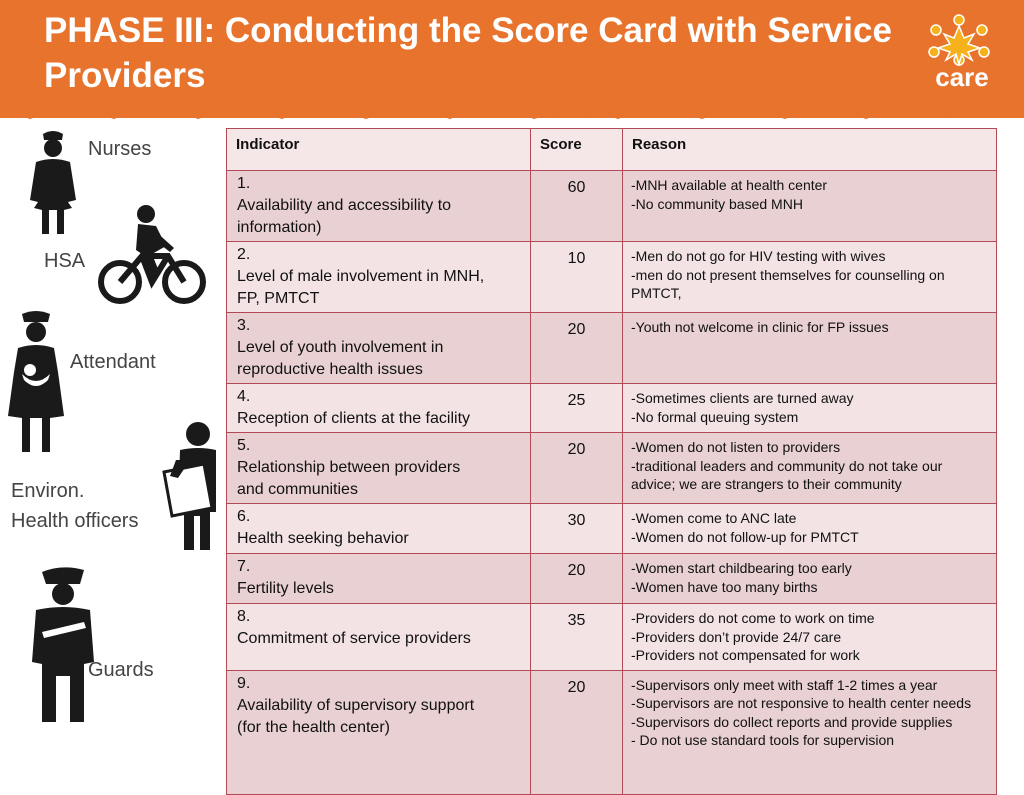  Describe the element at coordinates (576, 408) in the screenshot. I see `score-cell: 25` at that location.